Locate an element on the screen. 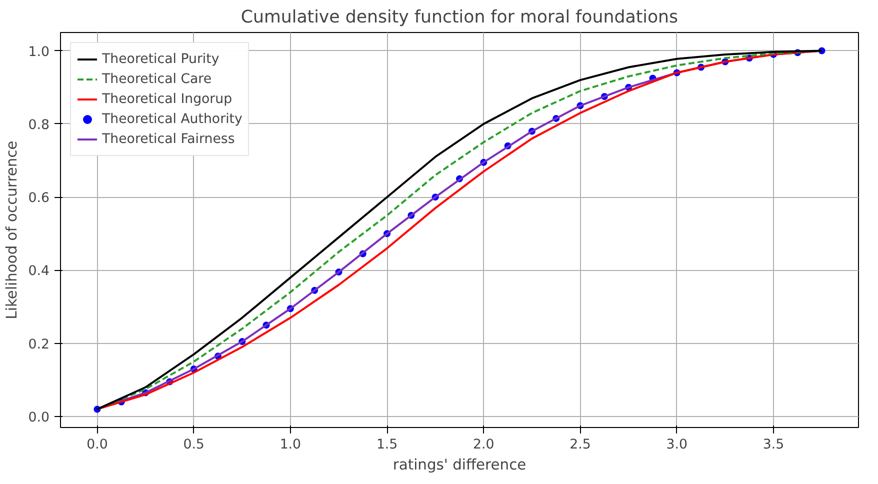 The image size is (878, 484). legend-label: Theoretical Ingorup is located at coordinates (167, 99).